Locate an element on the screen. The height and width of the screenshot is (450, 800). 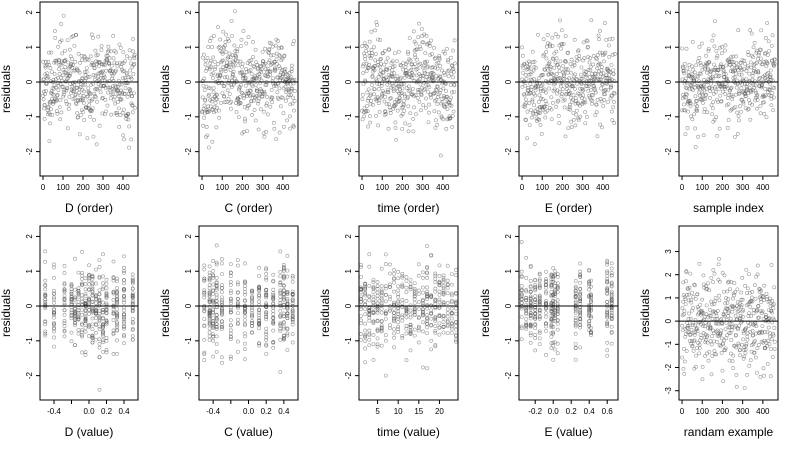
plot-frame is located at coordinates (728, 89).